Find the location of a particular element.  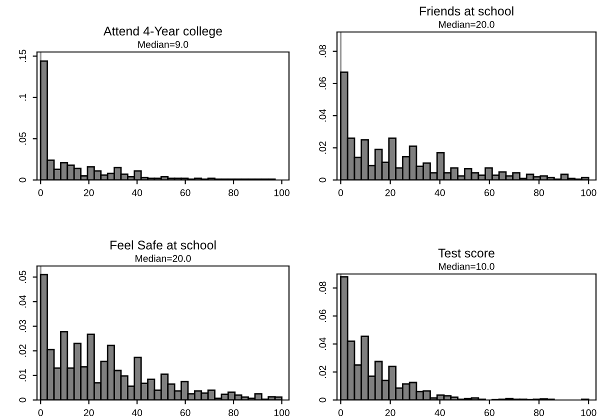

chart-title: Attend 4-Year college is located at coordinates (162, 32).